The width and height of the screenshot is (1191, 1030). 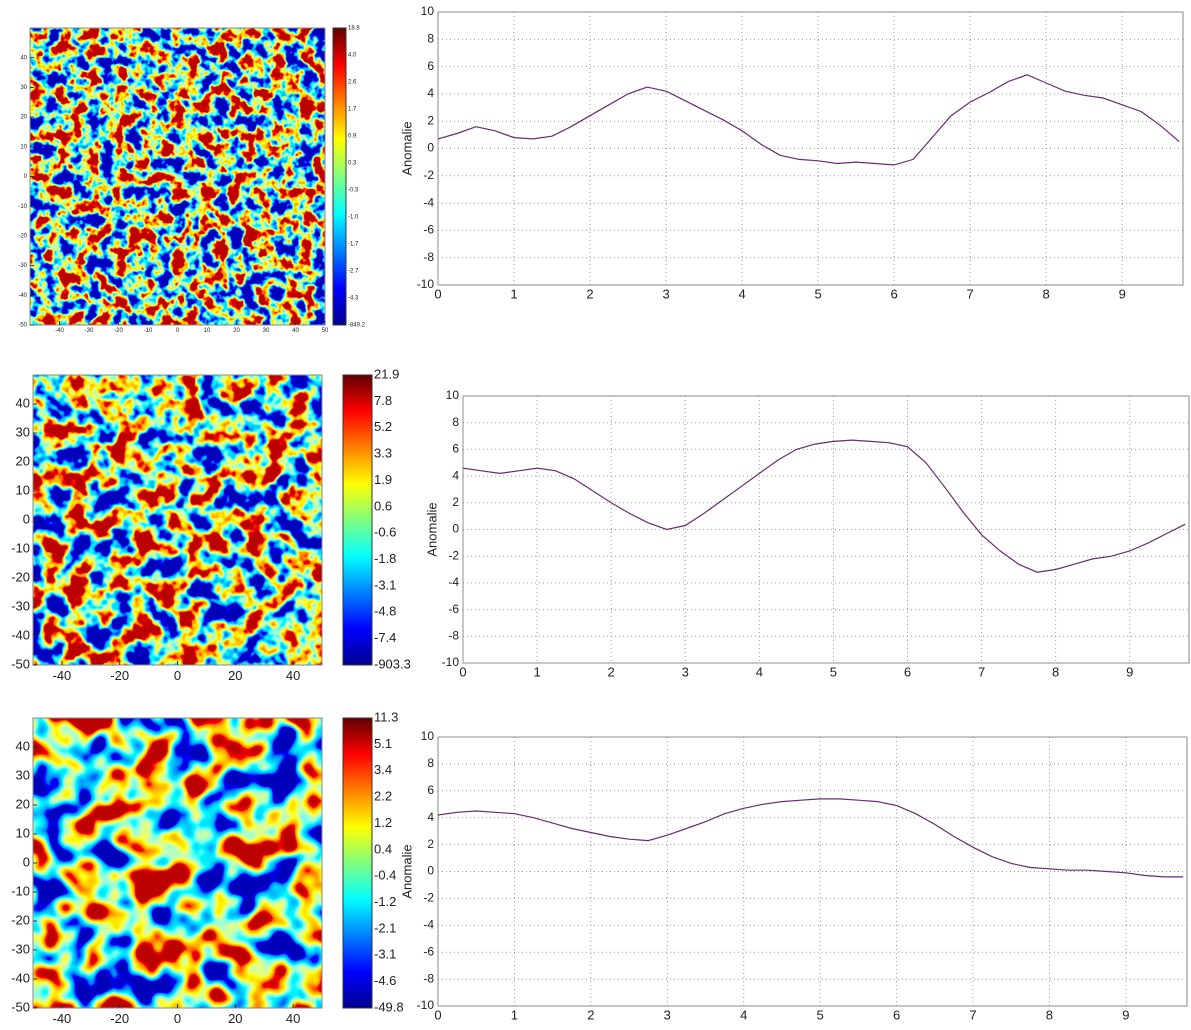 What do you see at coordinates (207, 331) in the screenshot?
I see `x-tick-label: 10` at bounding box center [207, 331].